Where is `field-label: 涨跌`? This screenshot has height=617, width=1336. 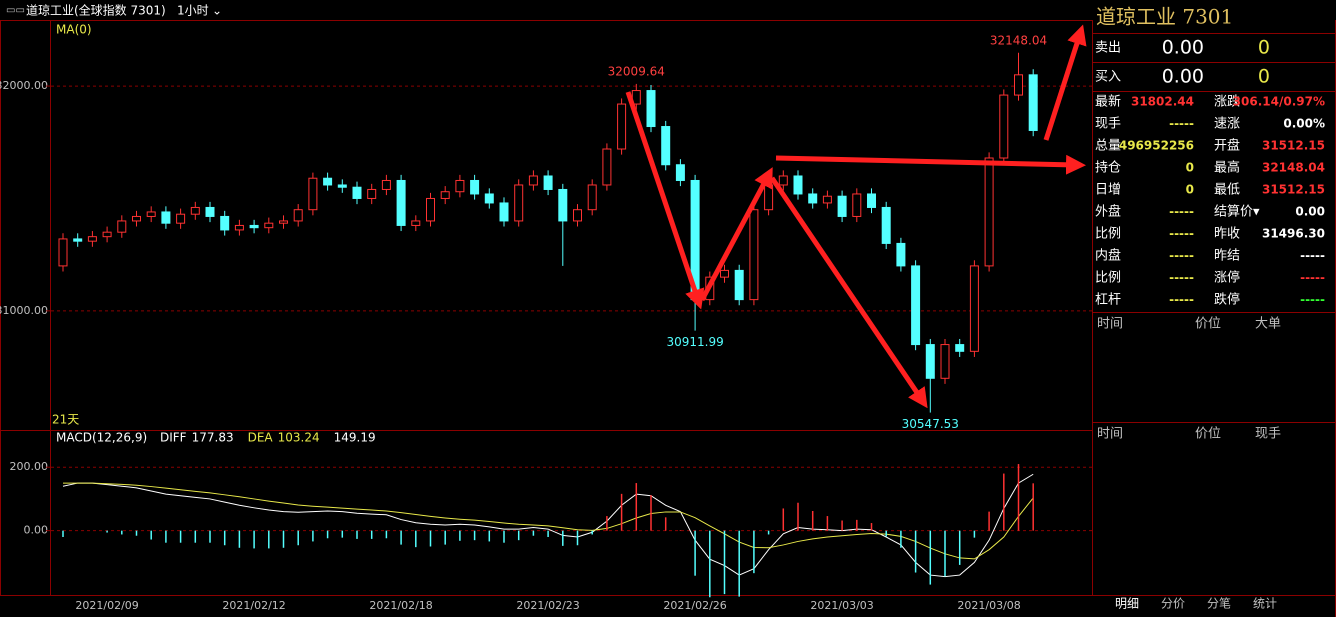
field-label: 涨跌 is located at coordinates (1227, 102).